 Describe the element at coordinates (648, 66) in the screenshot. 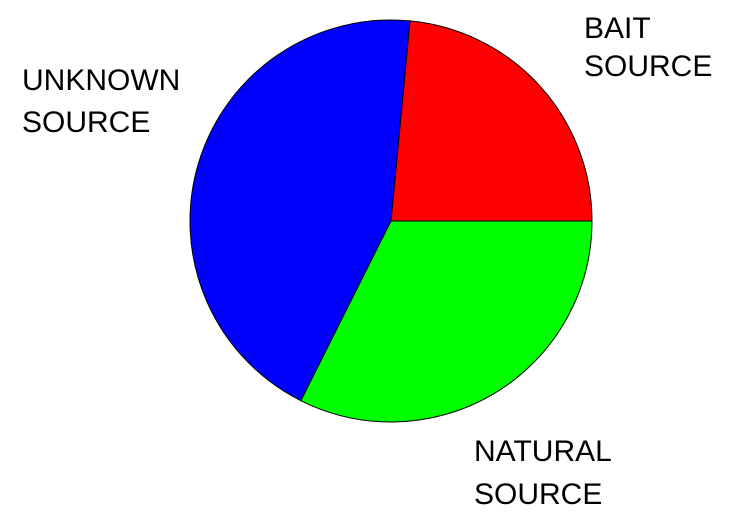

I see `slice-label-bait-line2: SOURCE` at that location.